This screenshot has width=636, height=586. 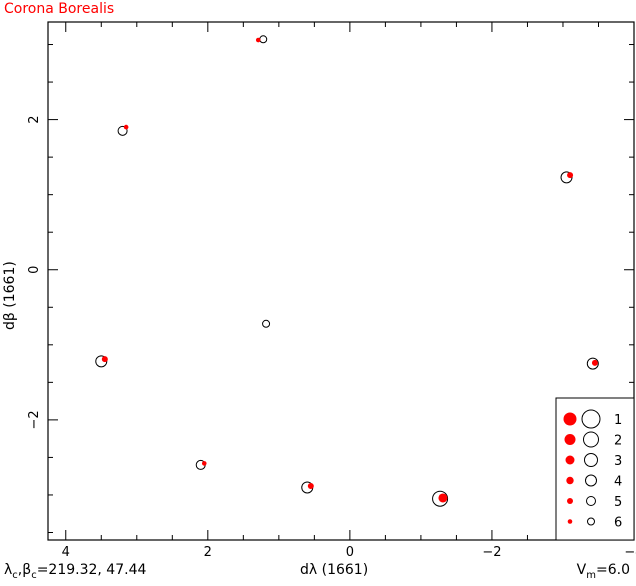 What do you see at coordinates (34, 119) in the screenshot?
I see `y-tick-label: 2` at bounding box center [34, 119].